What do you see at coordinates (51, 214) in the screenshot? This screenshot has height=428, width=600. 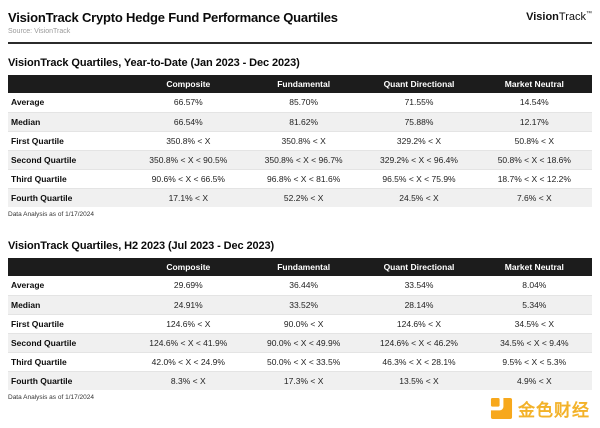 I see `table1-footnote: Data Analysis as of 1/17/2024` at bounding box center [51, 214].